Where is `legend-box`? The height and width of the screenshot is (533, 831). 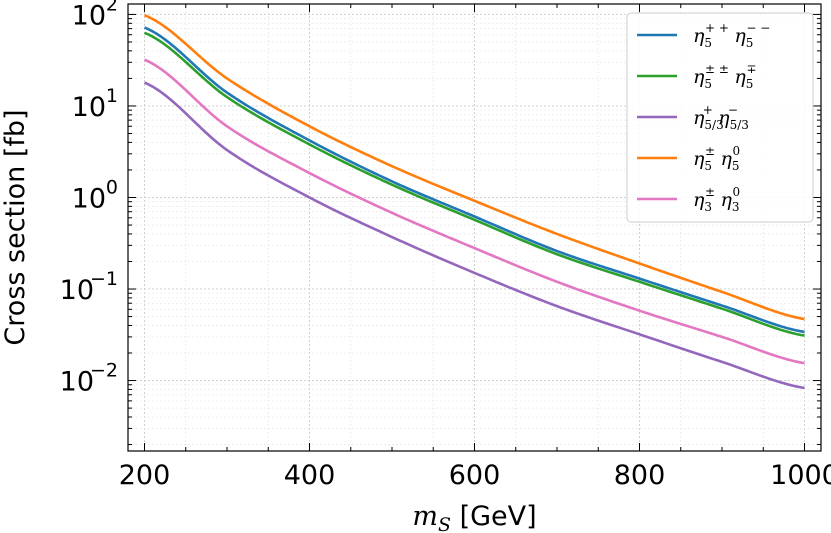
legend-box is located at coordinates (720, 117).